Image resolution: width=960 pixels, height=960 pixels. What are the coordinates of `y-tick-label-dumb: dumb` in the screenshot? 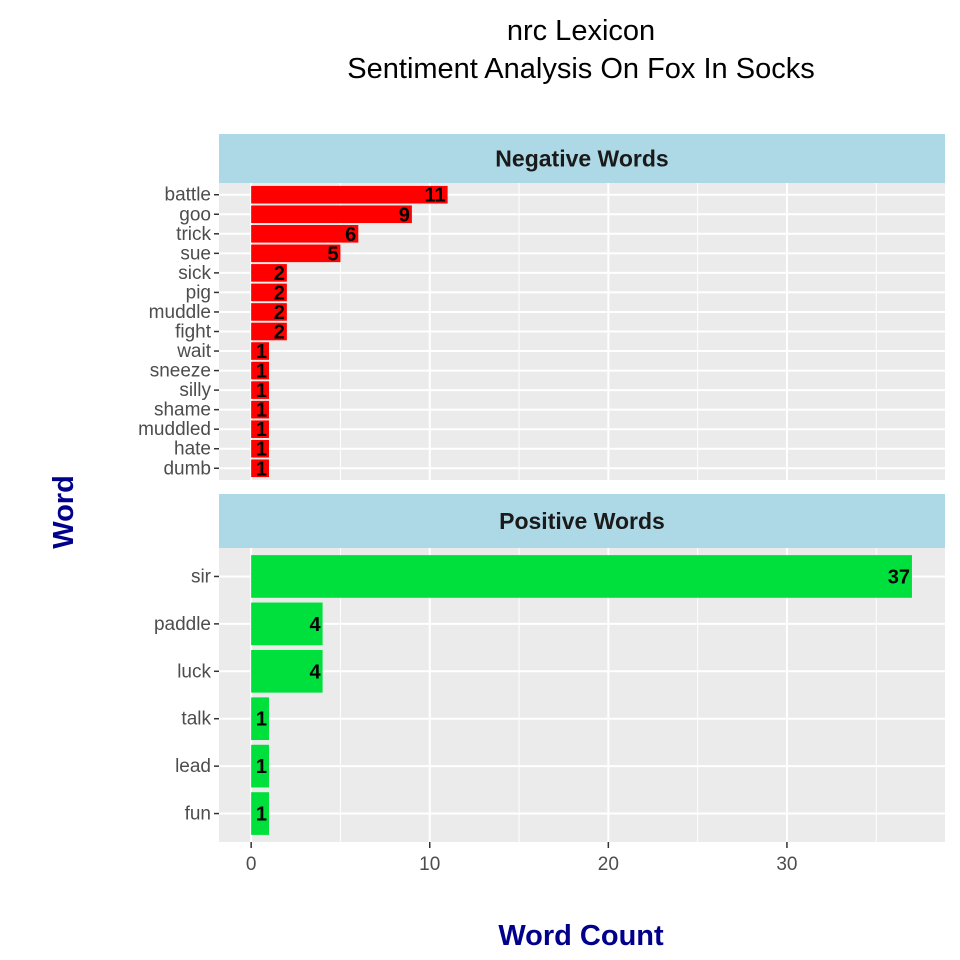 It's located at (187, 468).